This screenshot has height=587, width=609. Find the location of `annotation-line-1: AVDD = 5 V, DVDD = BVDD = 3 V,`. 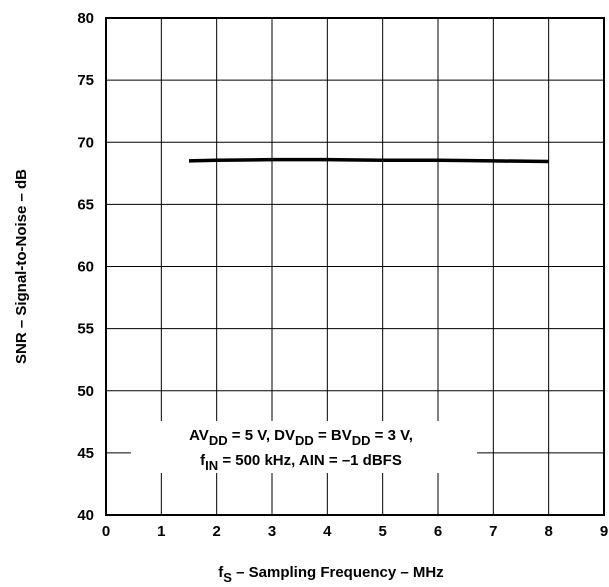

annotation-line-1: AVDD = 5 V, DVDD = BVDD = 3 V, is located at coordinates (301, 437).